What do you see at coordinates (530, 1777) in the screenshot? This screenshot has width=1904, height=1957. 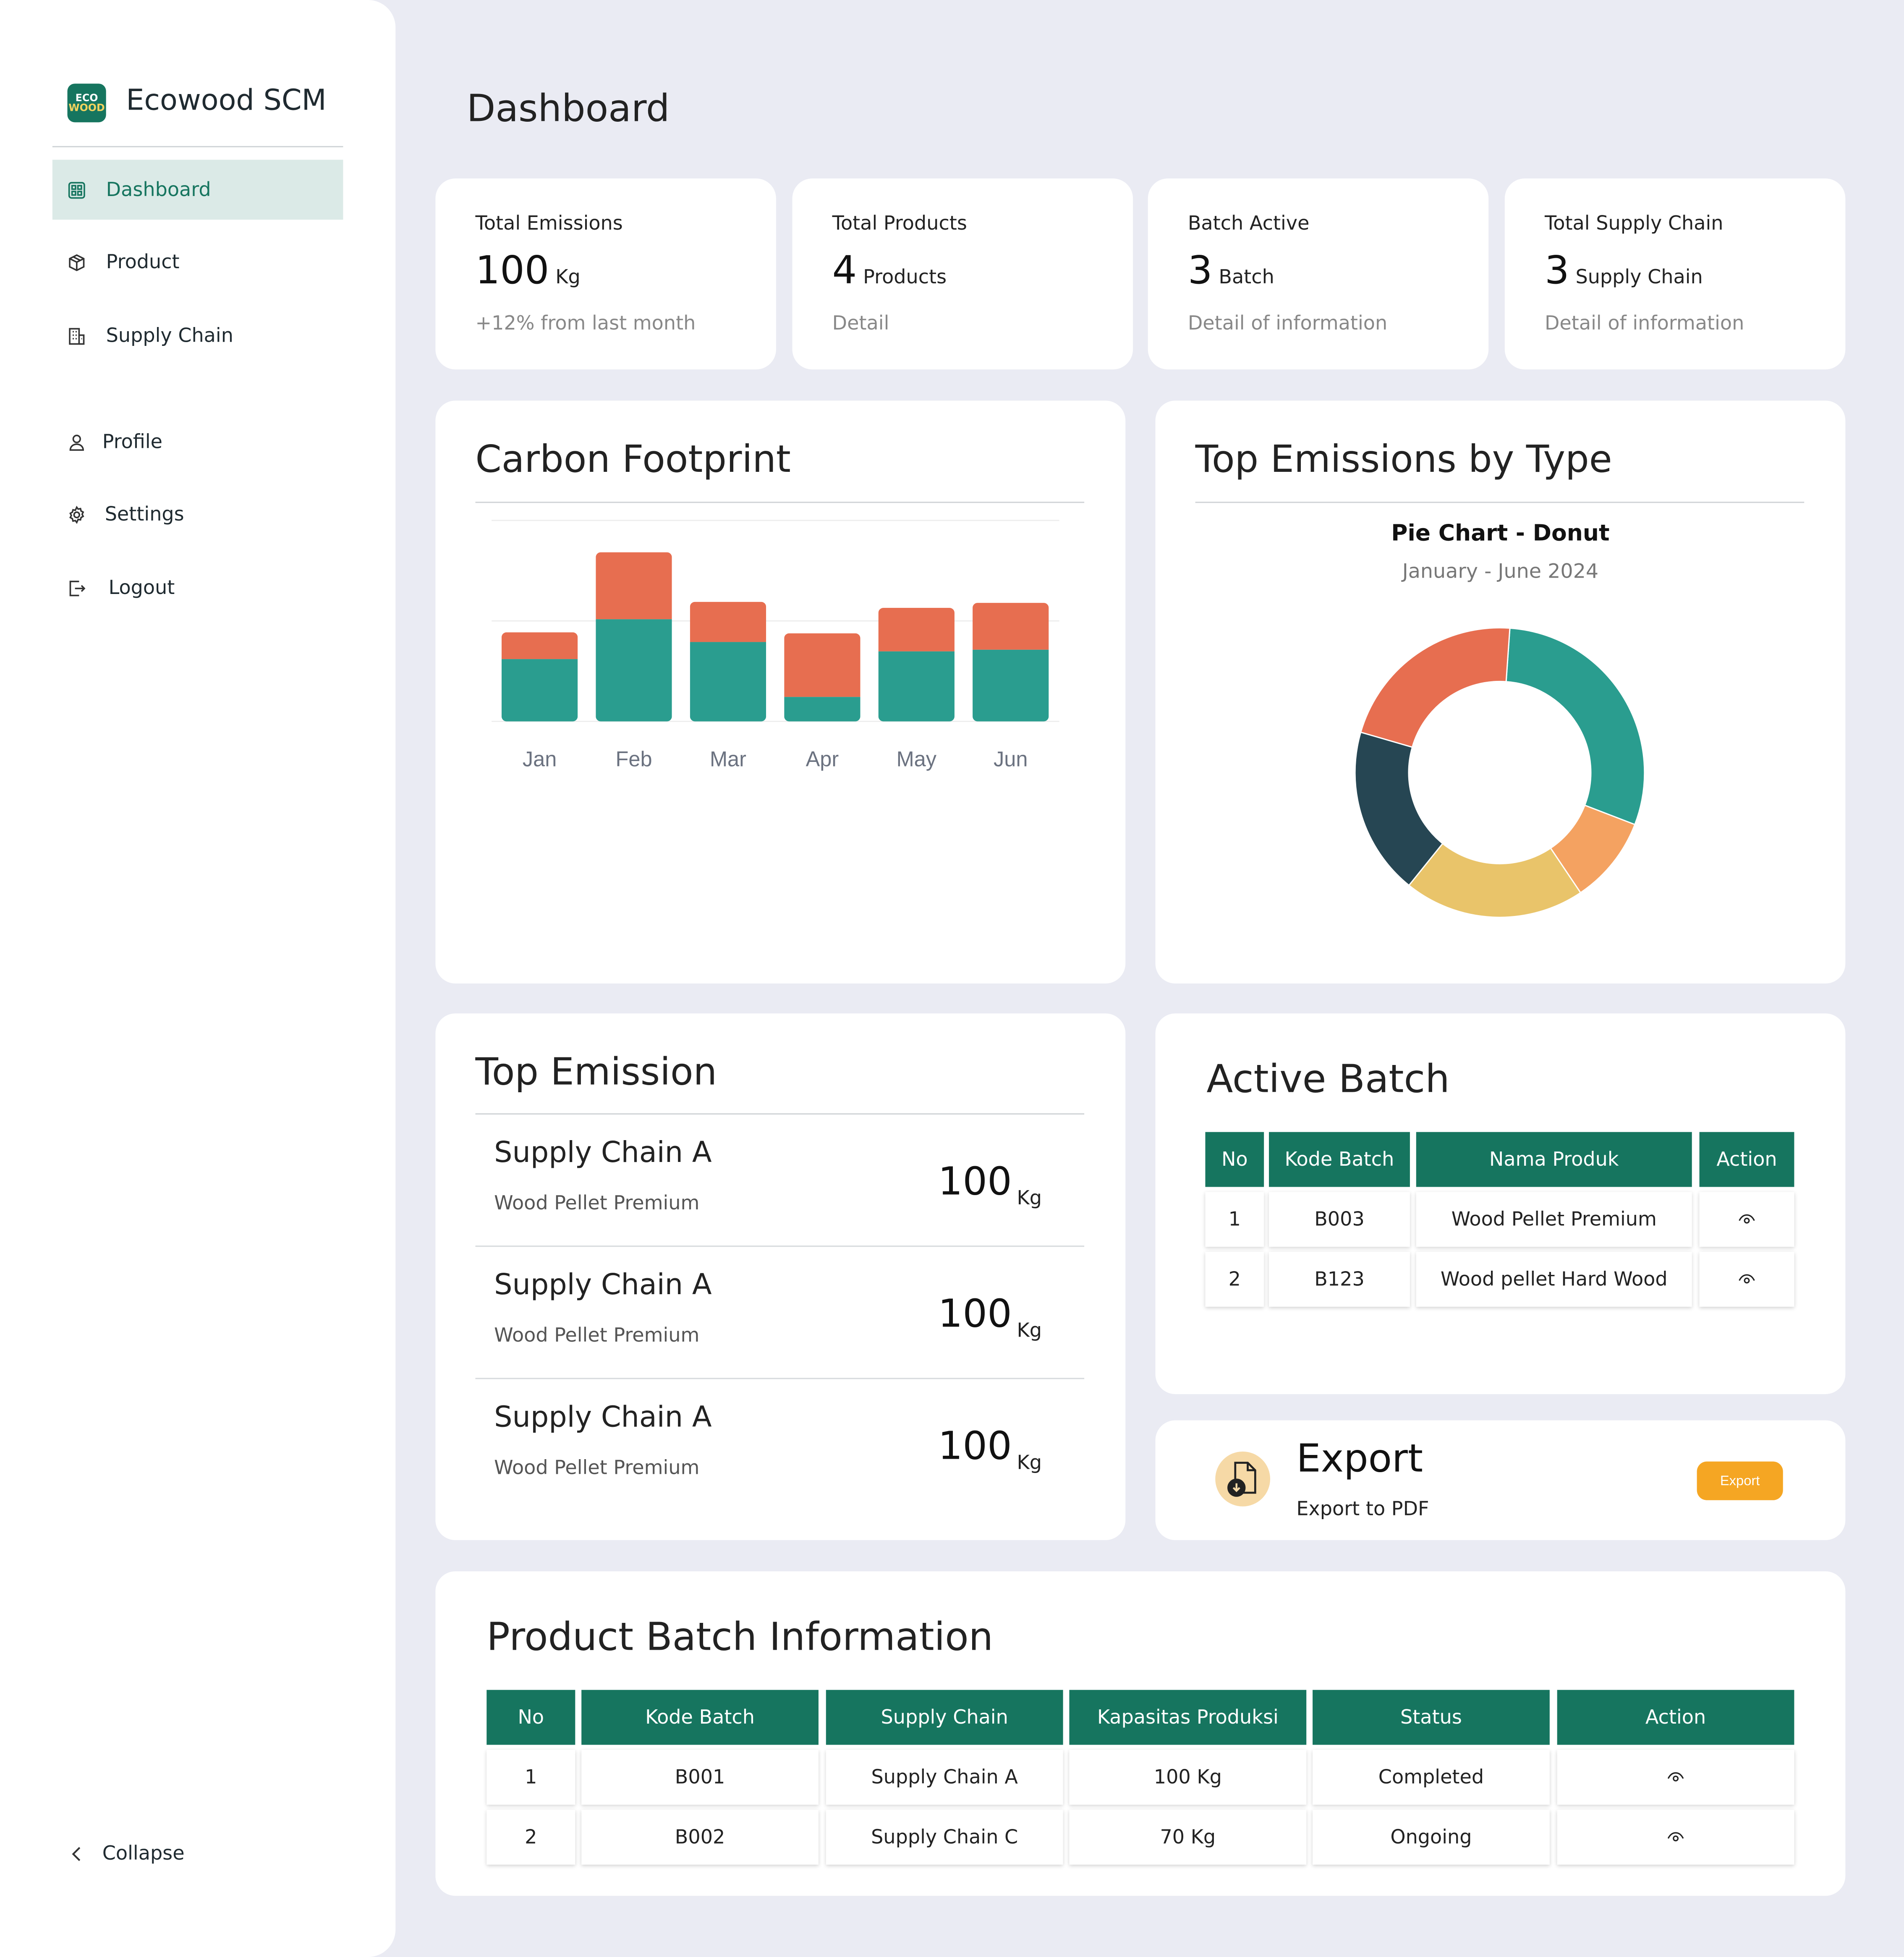 I see `table-cell: 1` at bounding box center [530, 1777].